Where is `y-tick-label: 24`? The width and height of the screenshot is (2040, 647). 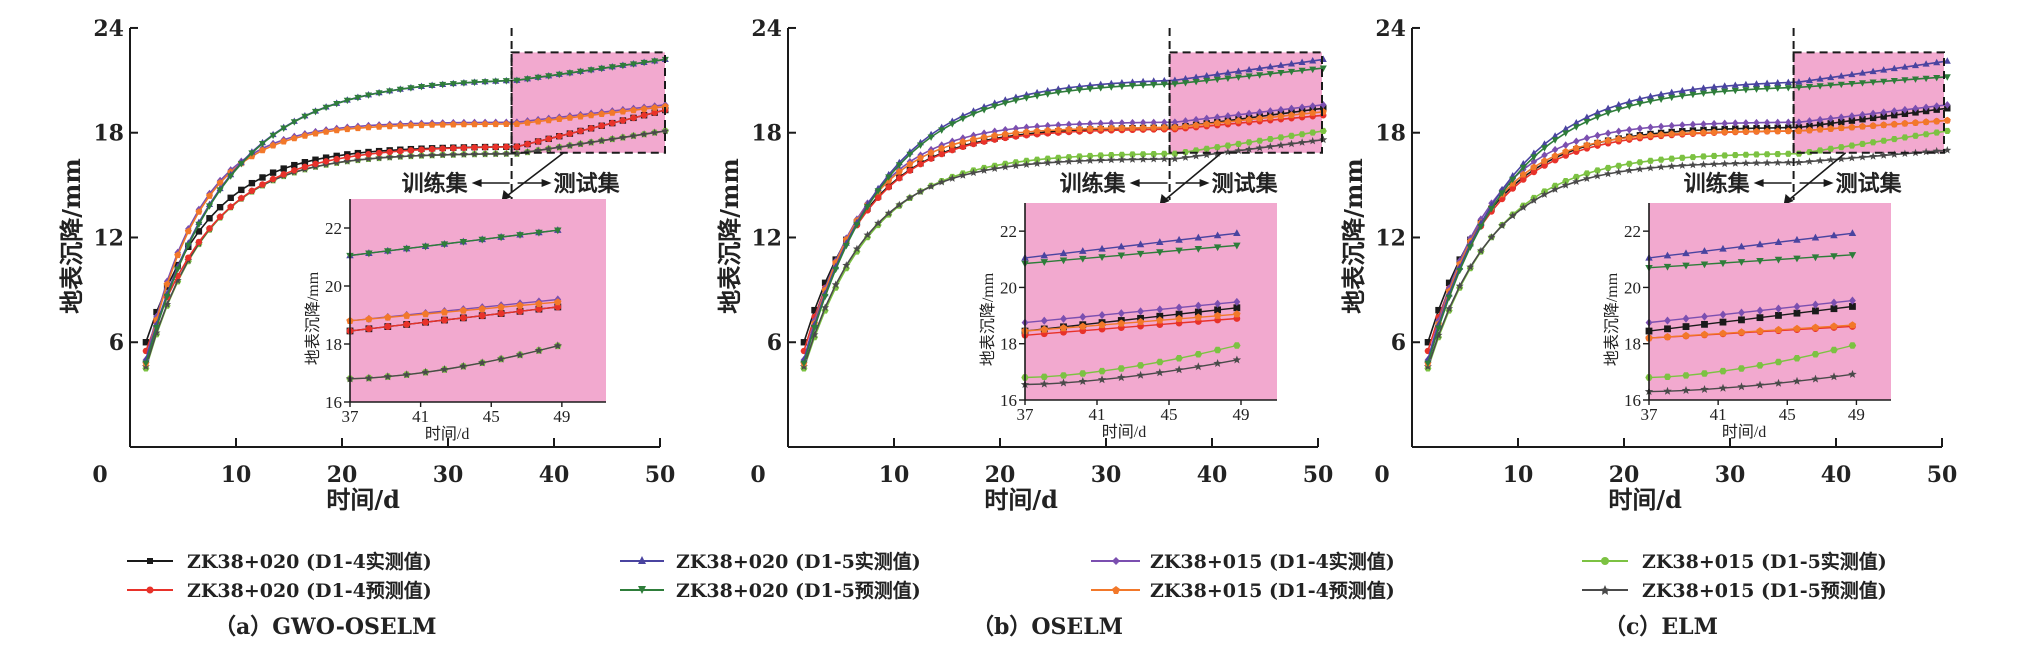 y-tick-label: 24 is located at coordinates (108, 29).